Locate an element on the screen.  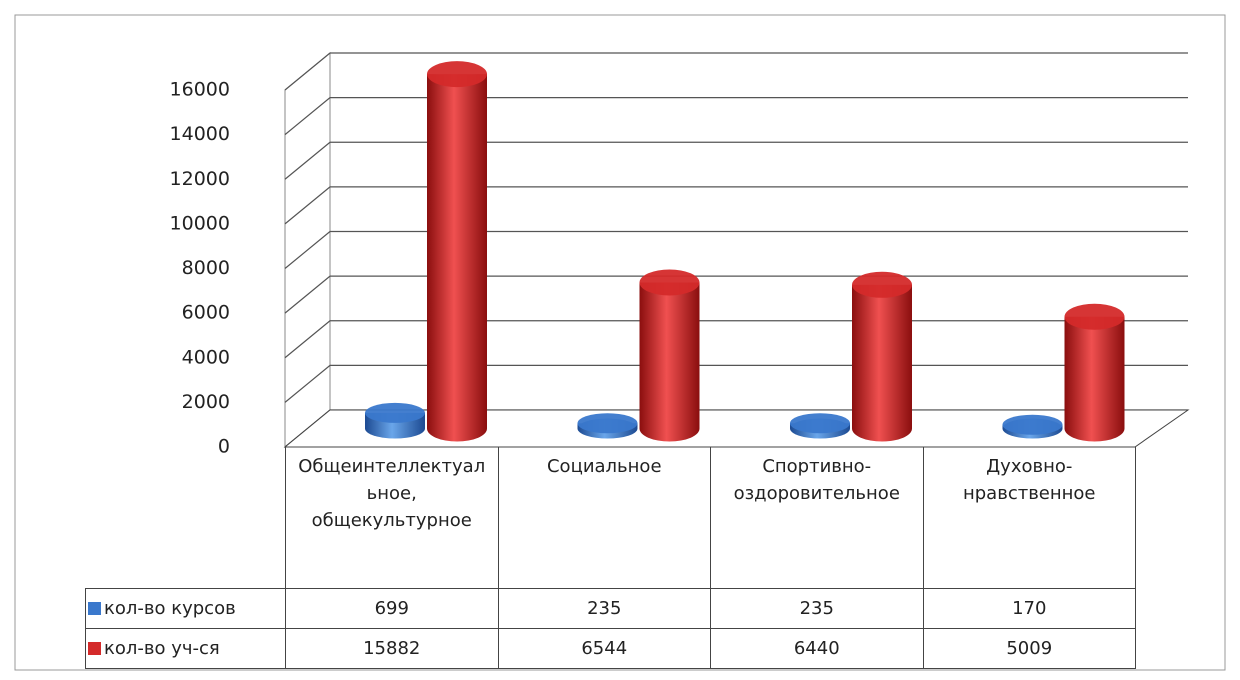
value-cell: 6544 is located at coordinates (604, 648).